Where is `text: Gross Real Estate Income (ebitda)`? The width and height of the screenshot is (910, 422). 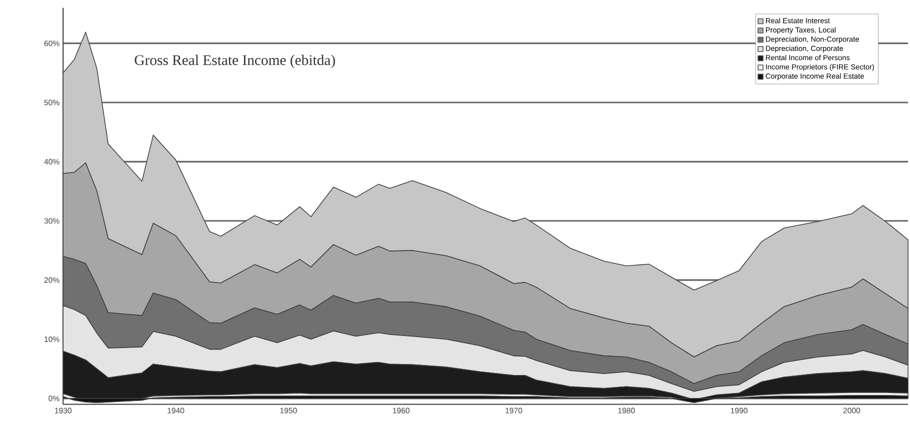
text: Gross Real Estate Income (ebitda) is located at coordinates (234, 61).